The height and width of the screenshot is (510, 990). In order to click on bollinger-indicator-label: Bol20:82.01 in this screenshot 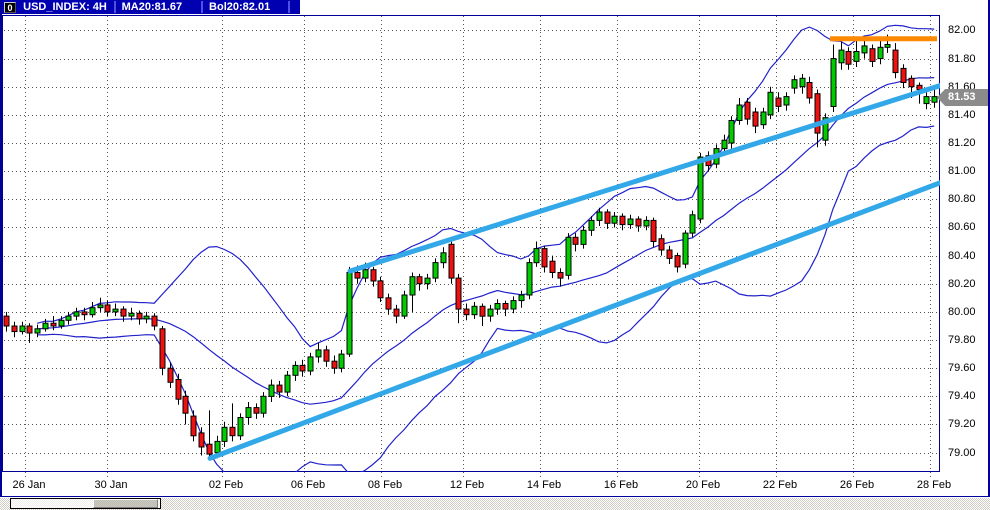, I will do `click(240, 7)`.